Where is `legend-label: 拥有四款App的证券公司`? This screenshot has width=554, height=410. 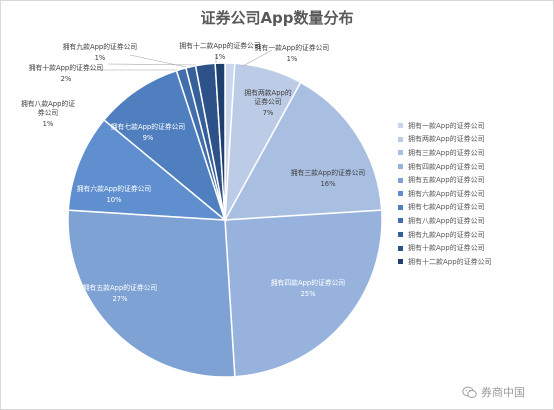
legend-label: 拥有四款App的证券公司 is located at coordinates (446, 166).